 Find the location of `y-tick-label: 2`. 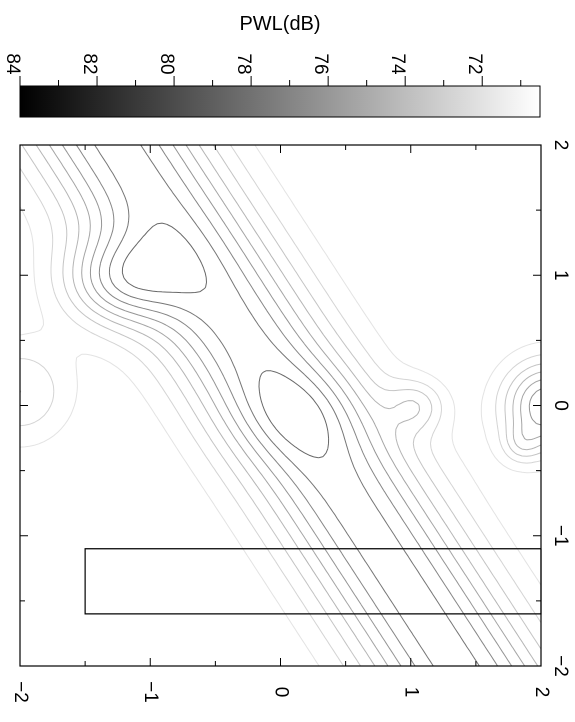

y-tick-label: 2 is located at coordinates (541, 692).